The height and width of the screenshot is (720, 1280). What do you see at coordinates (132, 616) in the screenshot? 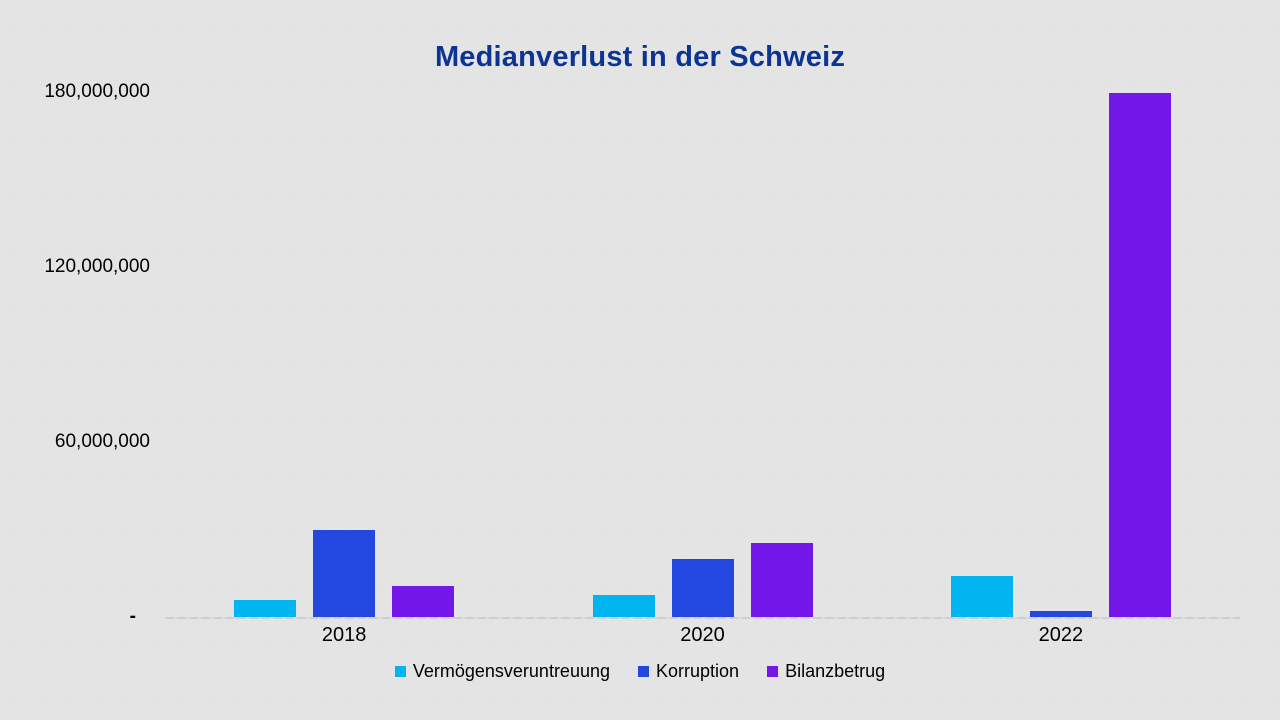
I see `y-axis-tick-label: -` at bounding box center [132, 616].